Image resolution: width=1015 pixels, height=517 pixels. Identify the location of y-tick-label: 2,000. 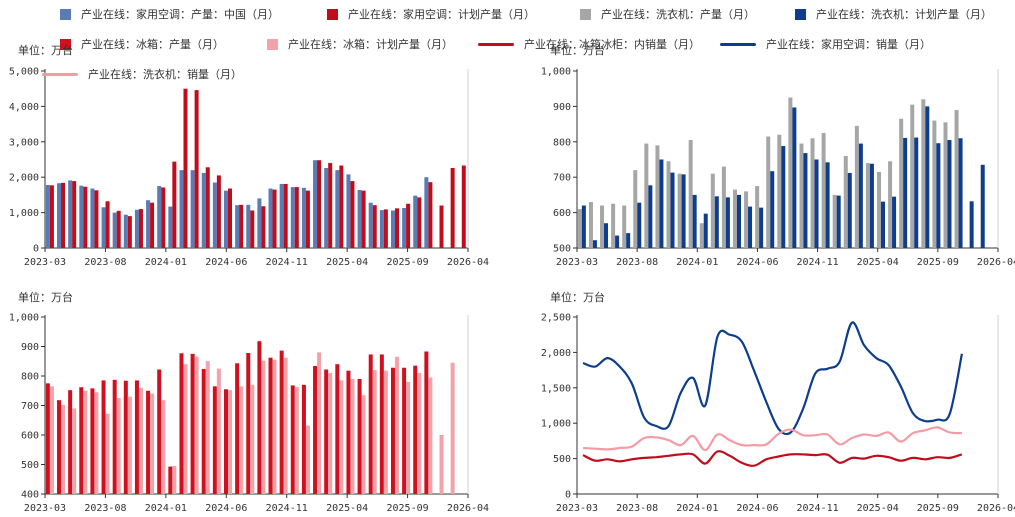
(24, 178).